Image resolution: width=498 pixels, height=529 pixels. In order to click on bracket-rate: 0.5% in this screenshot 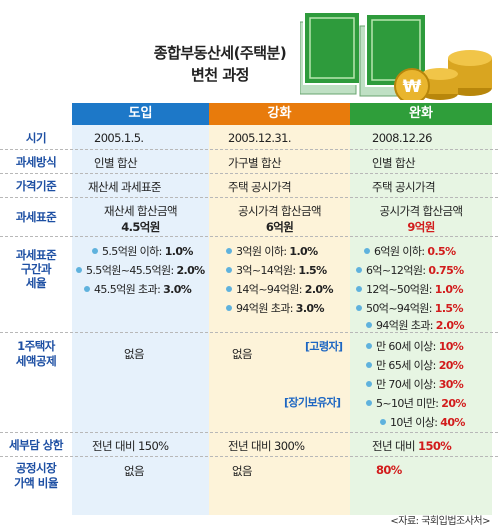, I will do `click(441, 251)`.